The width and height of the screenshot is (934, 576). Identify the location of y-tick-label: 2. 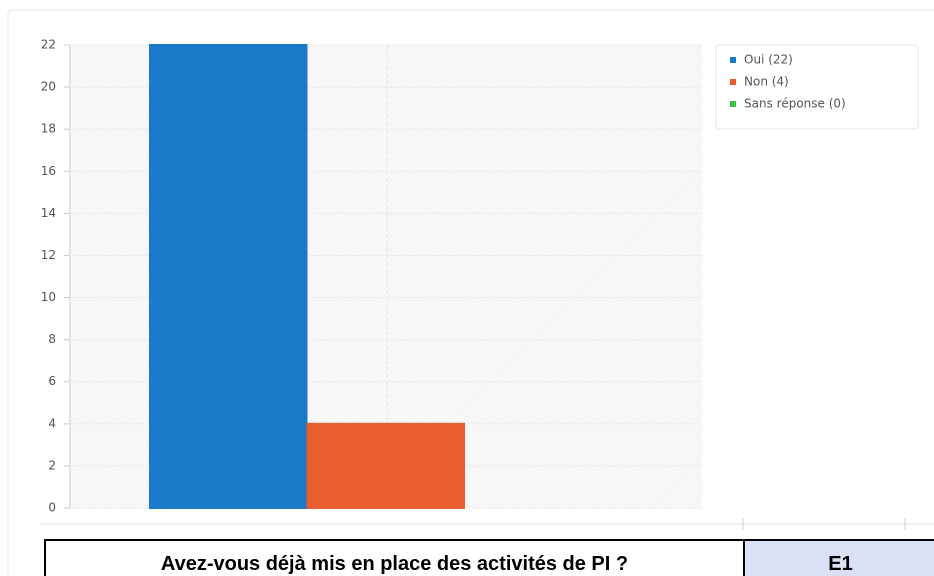
(52, 465).